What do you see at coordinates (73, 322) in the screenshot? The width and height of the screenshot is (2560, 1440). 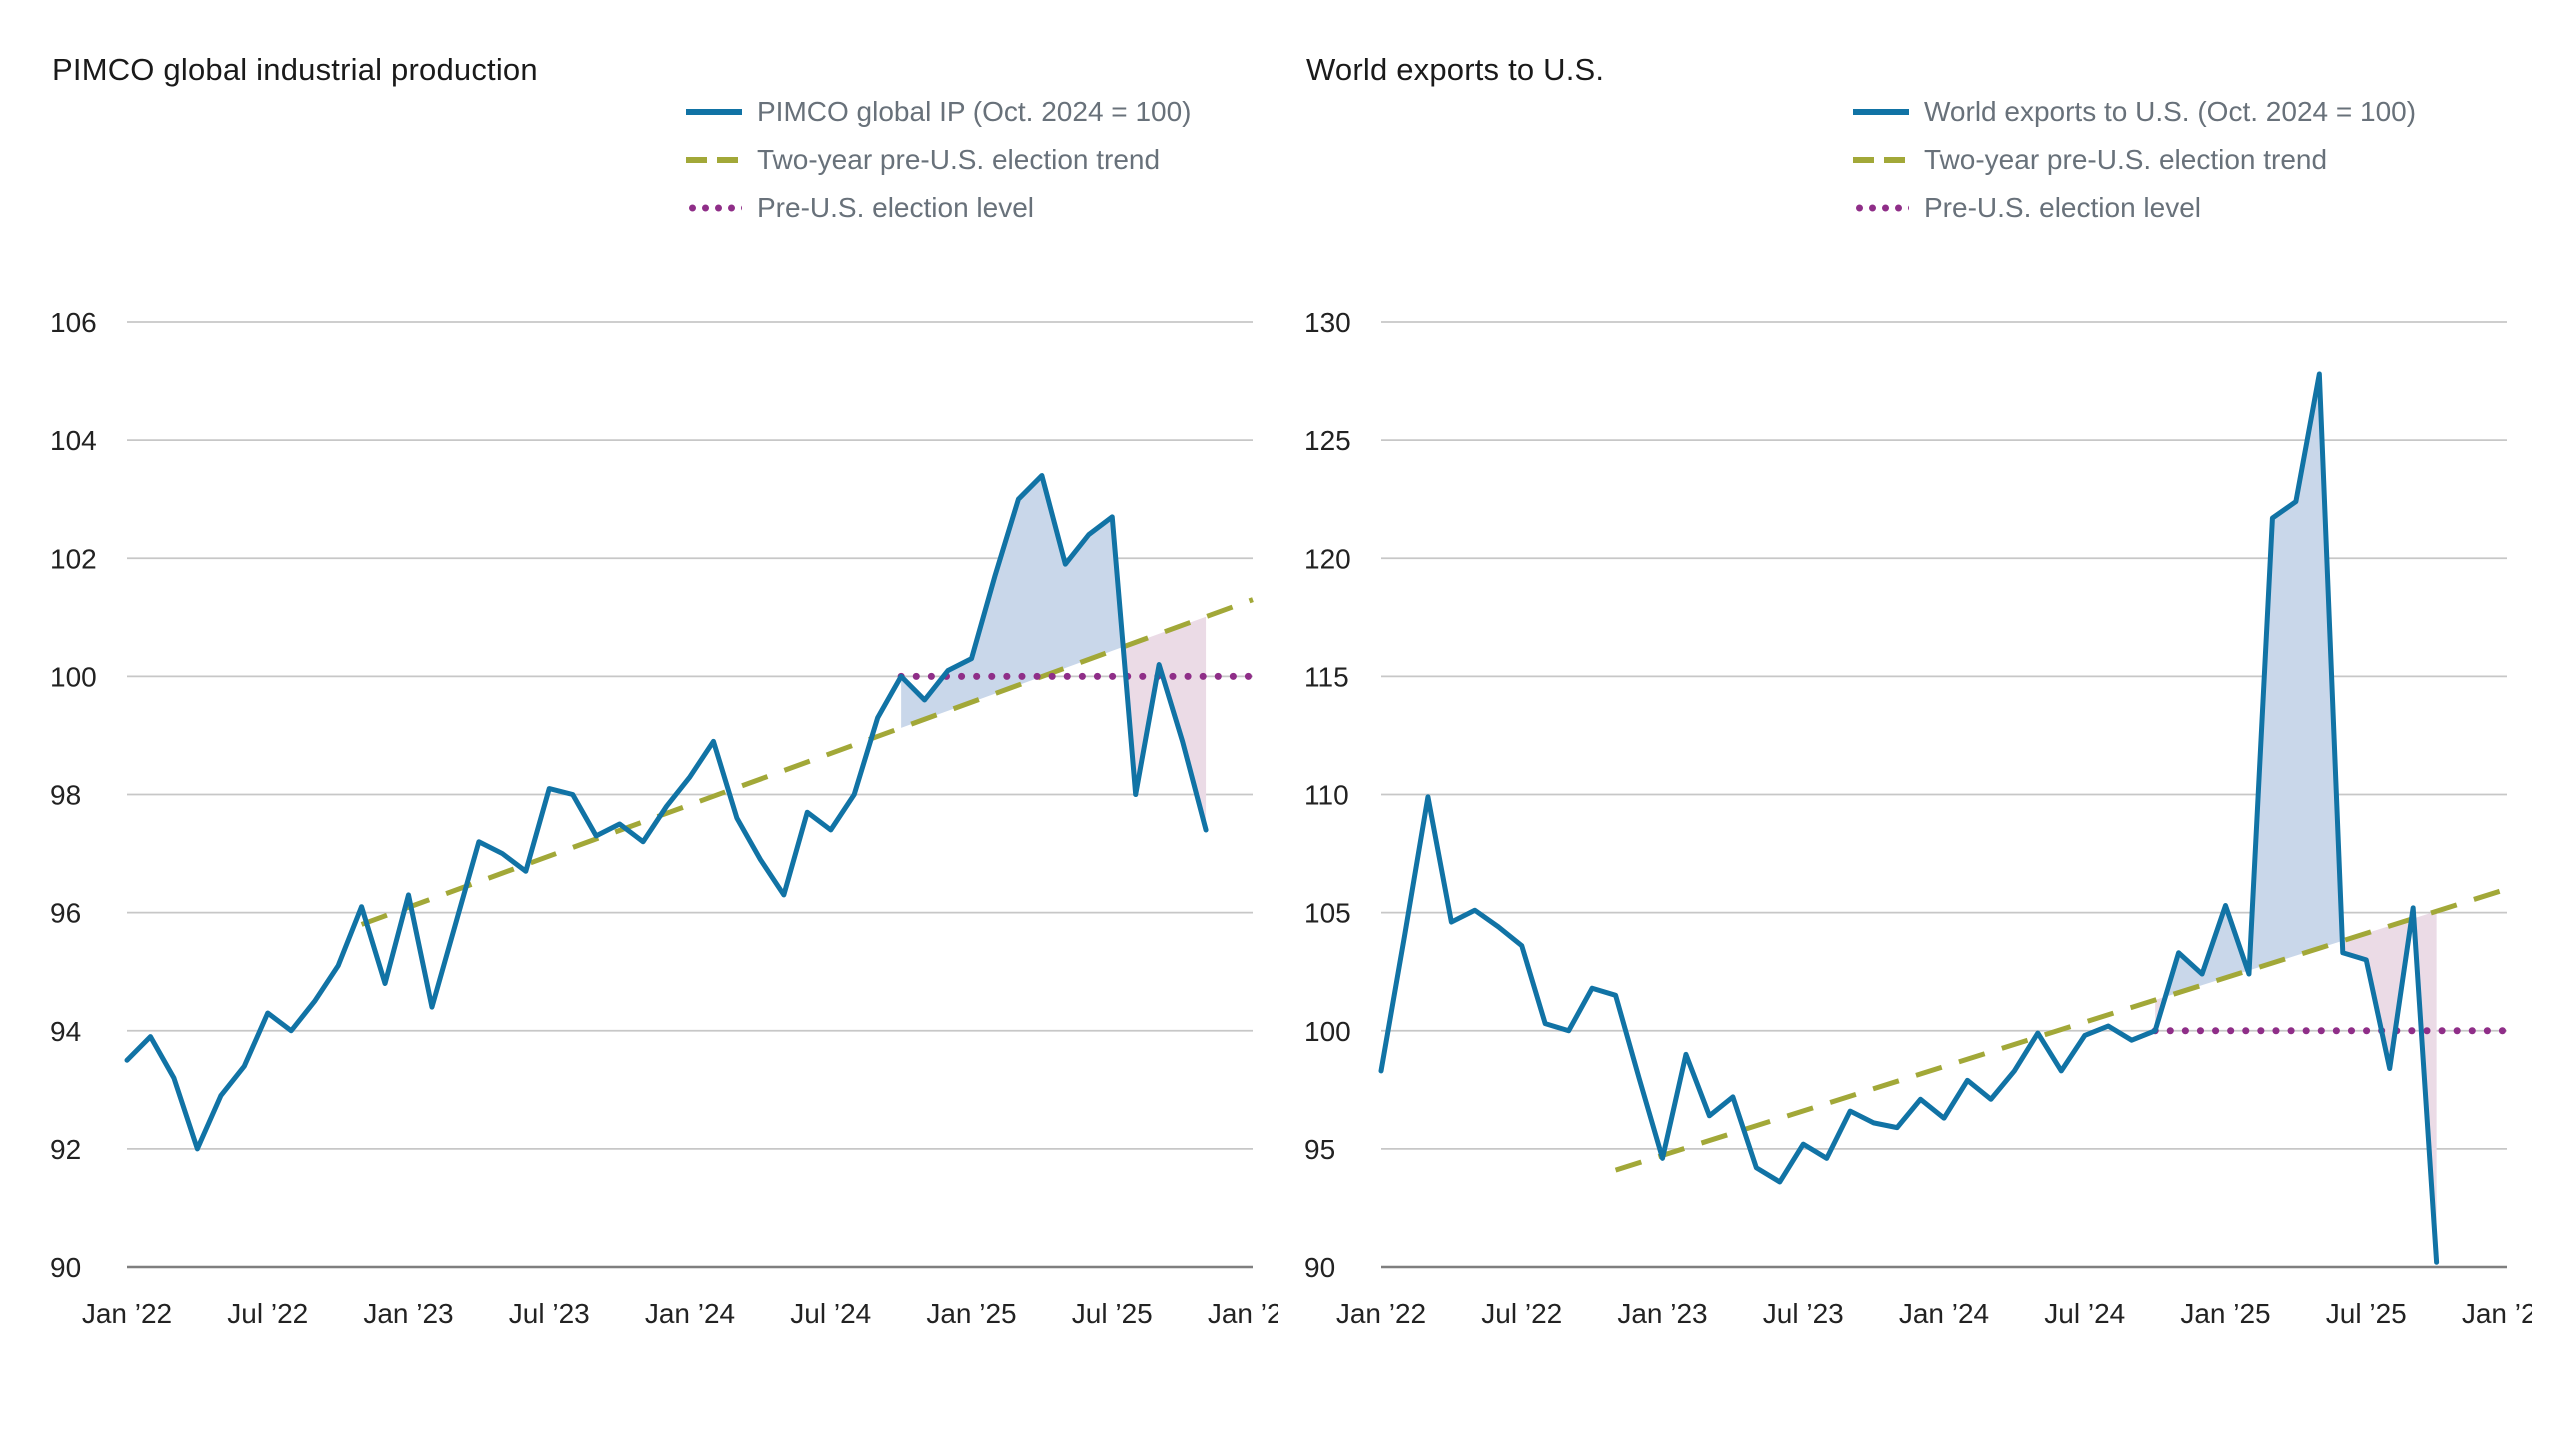 I see `svg-text: 106` at bounding box center [73, 322].